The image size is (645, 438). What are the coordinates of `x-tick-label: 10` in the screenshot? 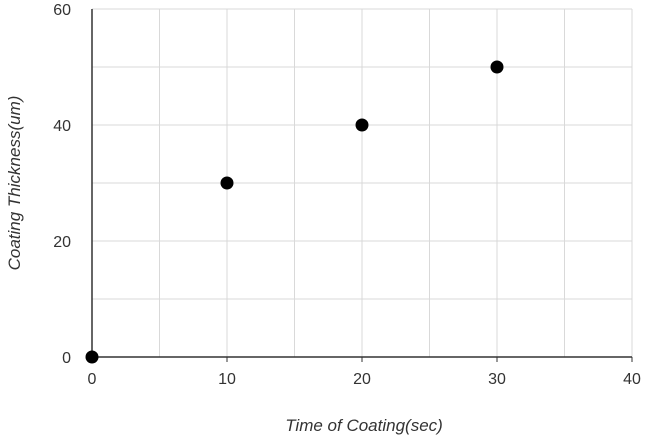 It's located at (227, 379).